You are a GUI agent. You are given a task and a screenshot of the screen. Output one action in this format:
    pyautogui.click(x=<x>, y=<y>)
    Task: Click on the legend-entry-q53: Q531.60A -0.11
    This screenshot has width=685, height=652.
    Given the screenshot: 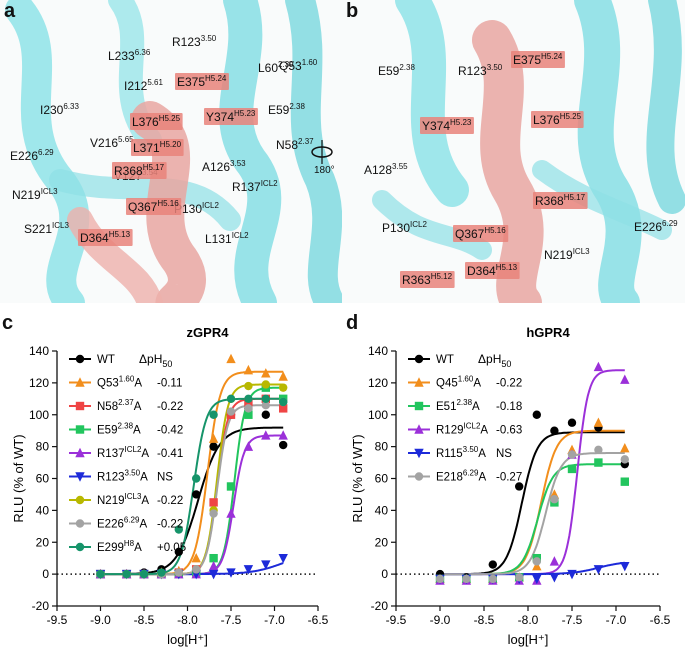 What is the action you would take?
    pyautogui.click(x=125, y=382)
    